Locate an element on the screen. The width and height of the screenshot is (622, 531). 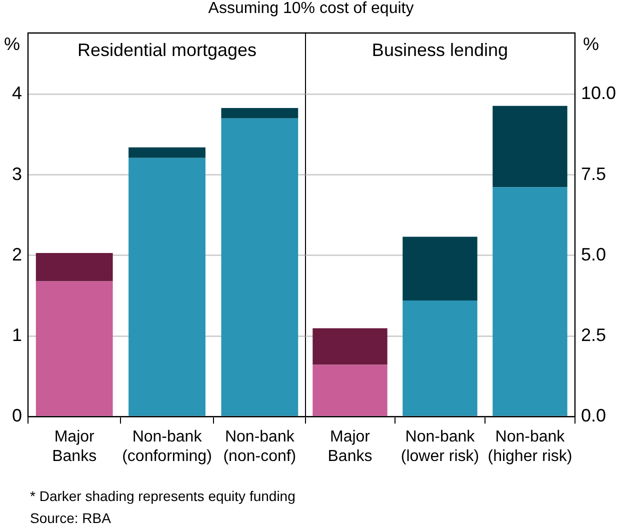
chart-title: Residential mortgages is located at coordinates (167, 50).